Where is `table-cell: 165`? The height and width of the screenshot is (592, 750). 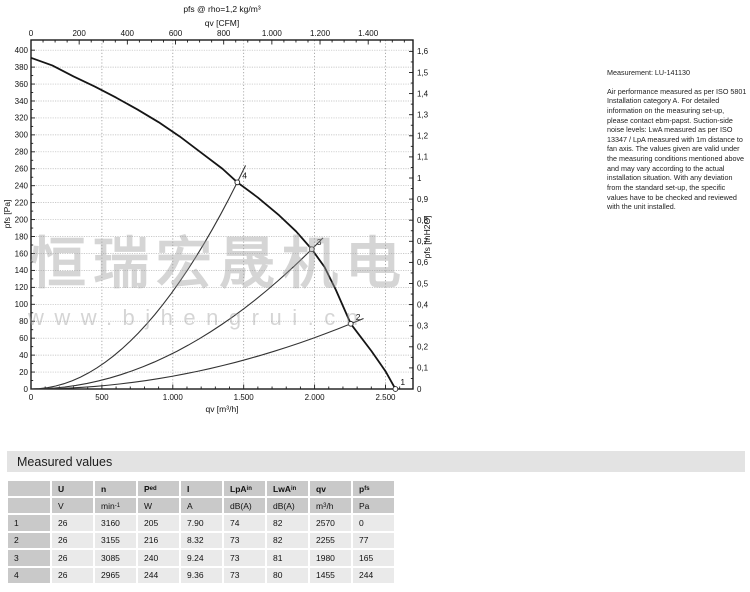
table-cell: 165 is located at coordinates (373, 558).